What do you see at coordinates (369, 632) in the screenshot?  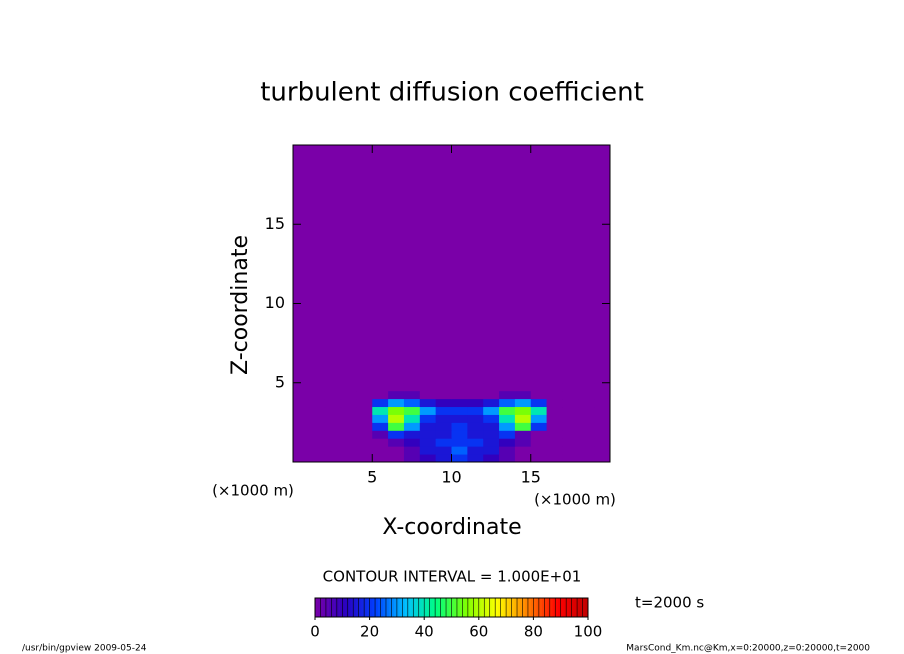 I see `colorbar-tick-label: 20` at bounding box center [369, 632].